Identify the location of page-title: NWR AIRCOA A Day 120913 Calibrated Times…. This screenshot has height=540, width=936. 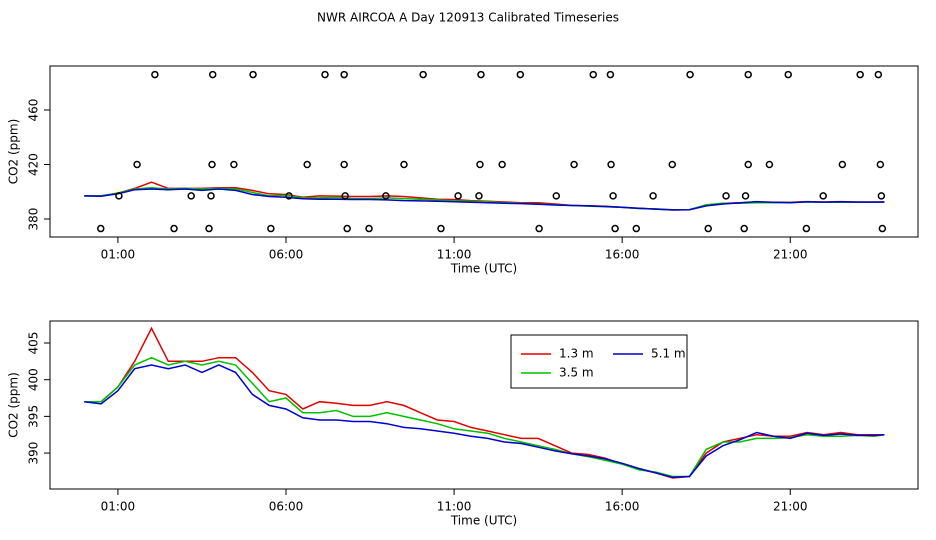
(468, 18).